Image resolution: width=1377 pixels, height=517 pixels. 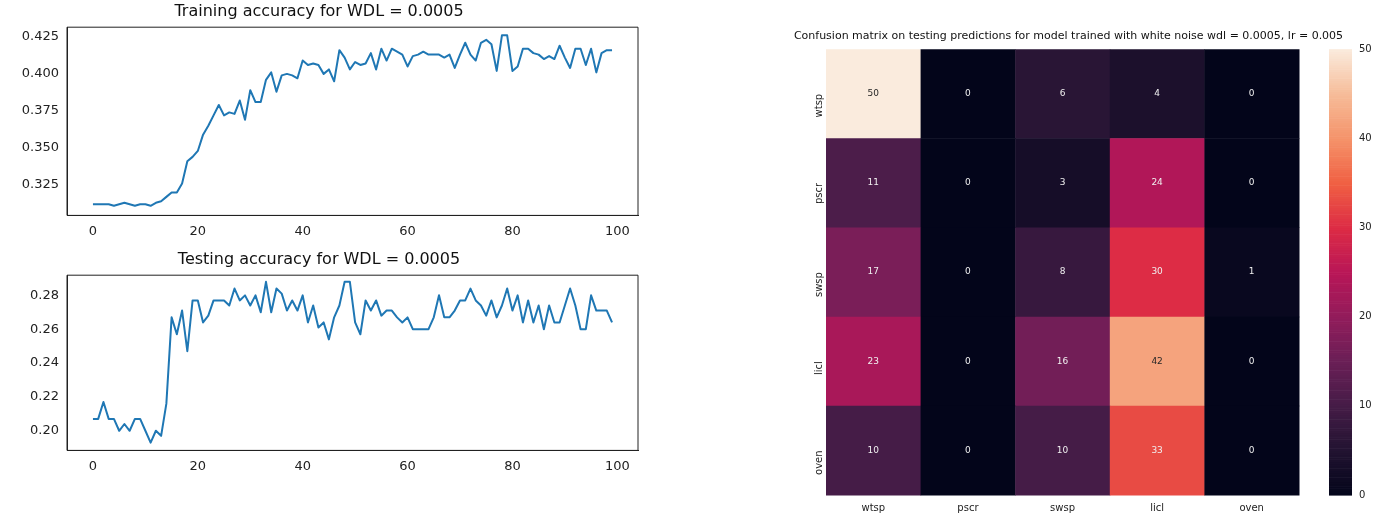 What do you see at coordinates (818, 193) in the screenshot?
I see `y-tick-label: pscr` at bounding box center [818, 193].